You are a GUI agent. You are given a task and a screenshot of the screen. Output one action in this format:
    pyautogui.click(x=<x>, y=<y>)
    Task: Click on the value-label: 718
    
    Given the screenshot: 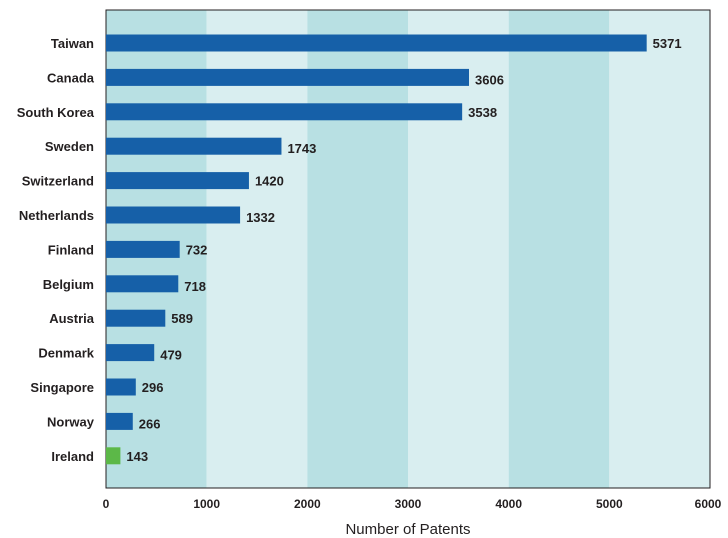 What is the action you would take?
    pyautogui.click(x=195, y=286)
    